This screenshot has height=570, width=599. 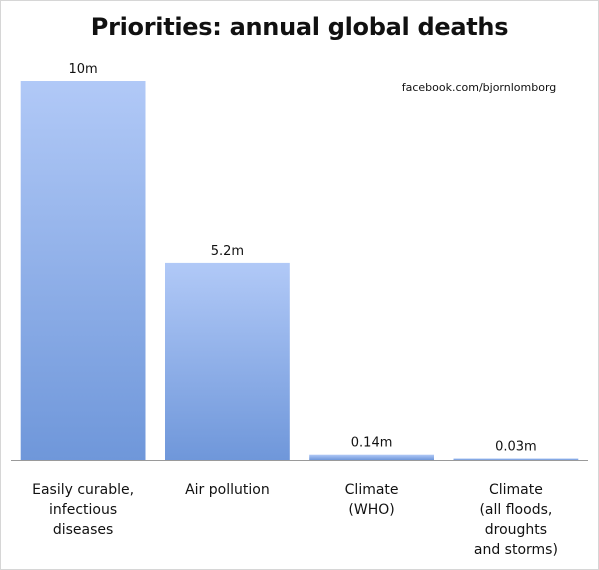 What do you see at coordinates (516, 550) in the screenshot?
I see `category-label-3-line-3: and storms)` at bounding box center [516, 550].